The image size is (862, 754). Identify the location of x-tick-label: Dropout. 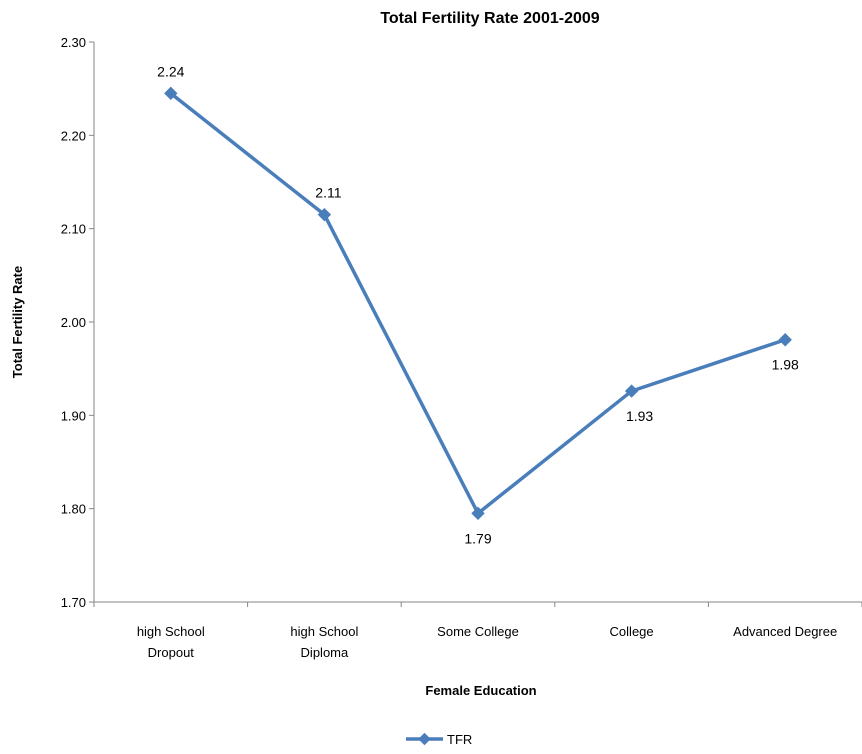
(171, 652).